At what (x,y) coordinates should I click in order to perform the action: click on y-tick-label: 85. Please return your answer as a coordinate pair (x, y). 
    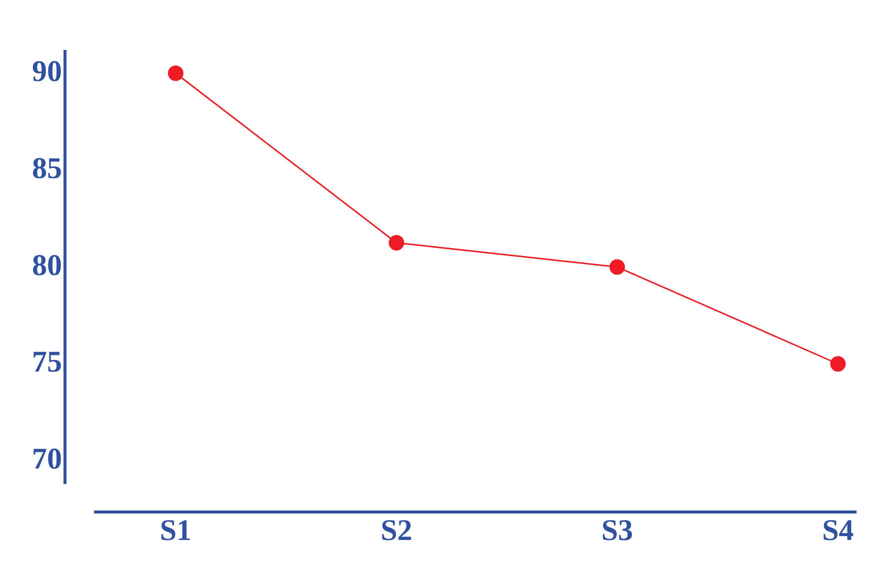
    Looking at the image, I should click on (47, 168).